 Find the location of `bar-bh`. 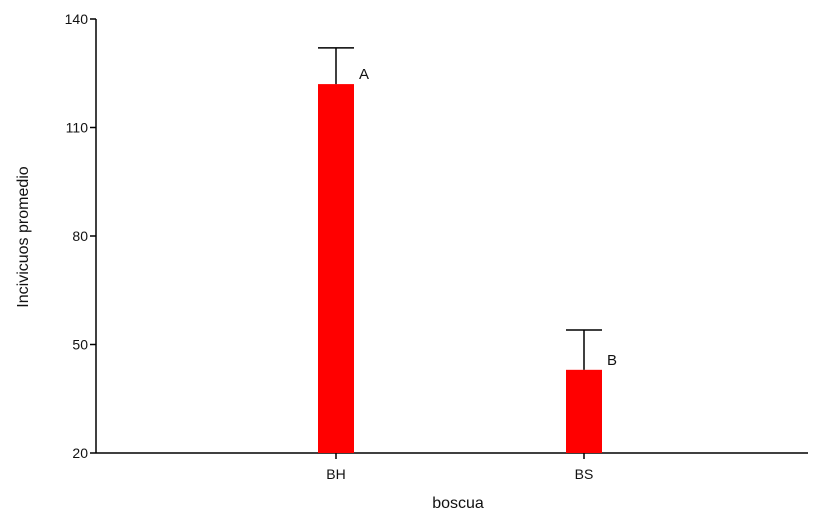

bar-bh is located at coordinates (336, 268).